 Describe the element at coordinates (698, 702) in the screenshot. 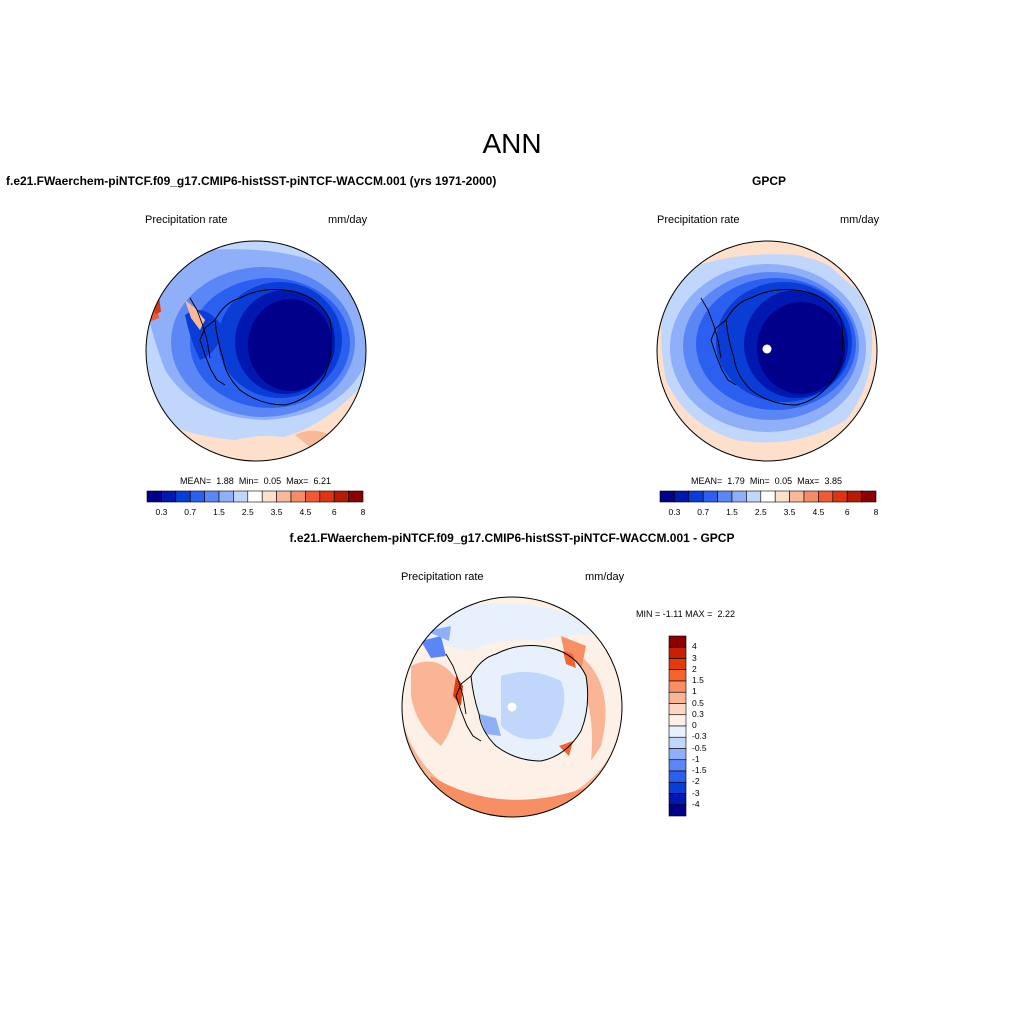

I see `colorbar-tick-label: 0.5` at that location.